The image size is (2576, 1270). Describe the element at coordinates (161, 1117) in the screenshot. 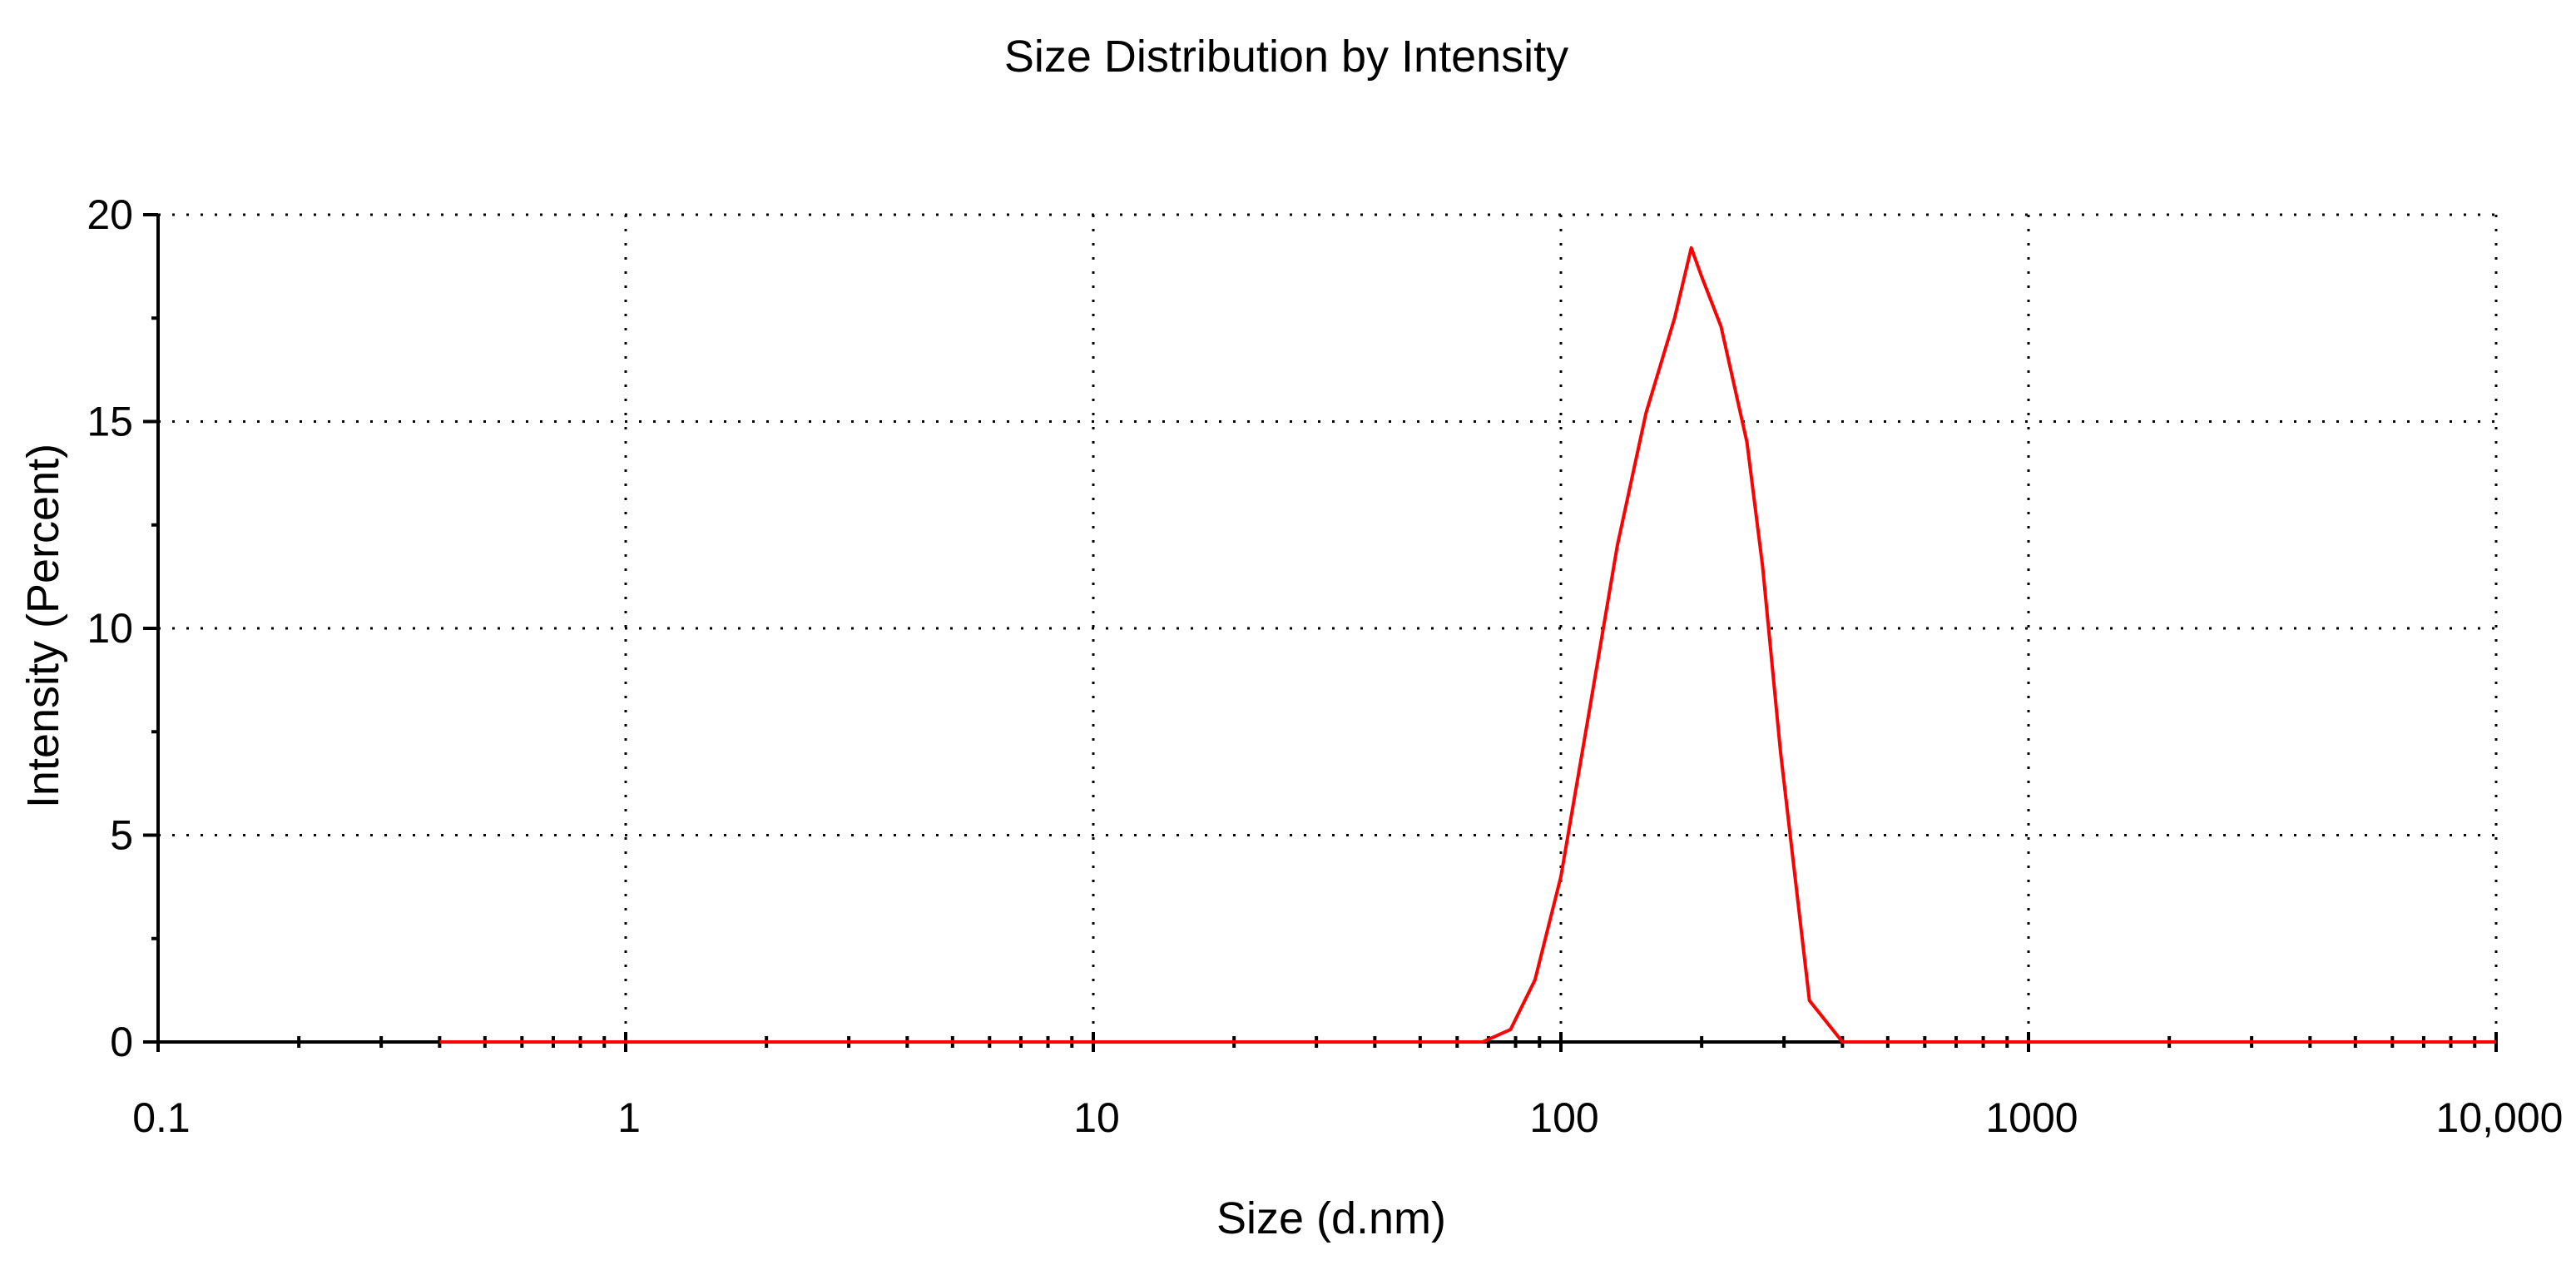

I see `x-tick-label-0: 0.1` at that location.